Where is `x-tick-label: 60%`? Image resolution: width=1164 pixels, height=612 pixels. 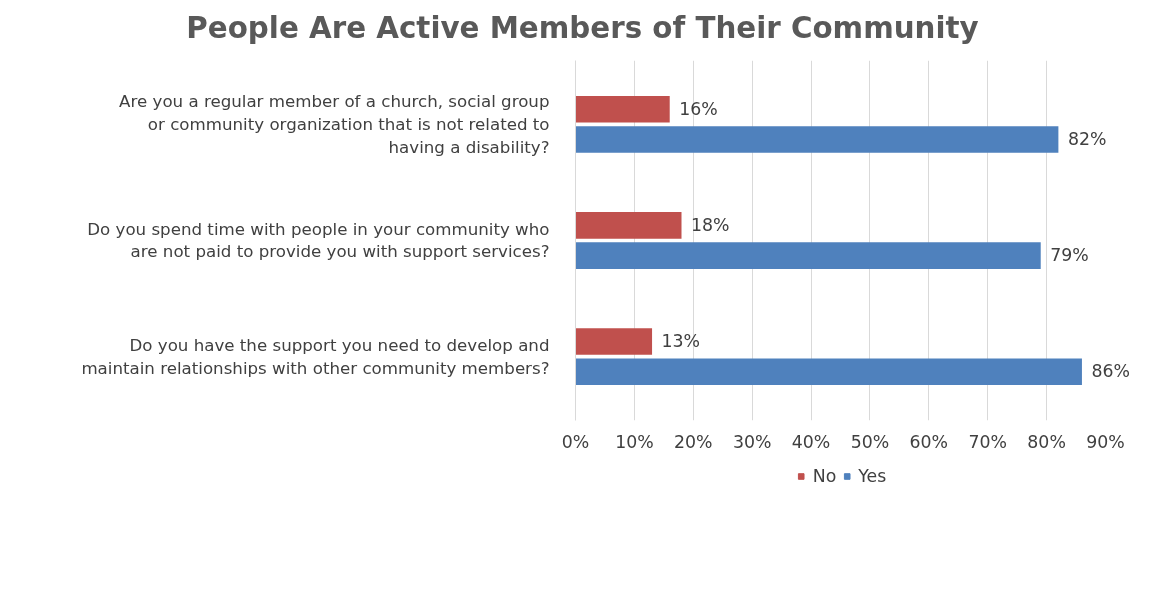 x-tick-label: 60% is located at coordinates (929, 441).